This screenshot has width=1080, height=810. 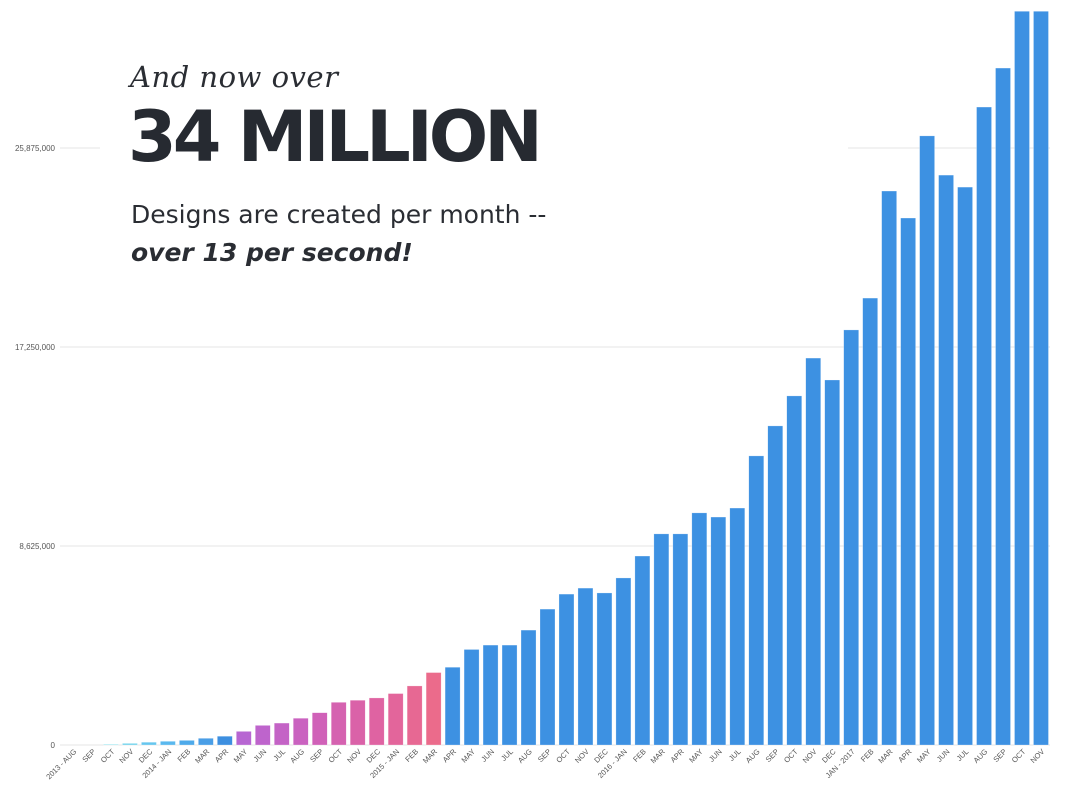 What do you see at coordinates (35, 148) in the screenshot?
I see `y-tick-label: 25,875,000` at bounding box center [35, 148].